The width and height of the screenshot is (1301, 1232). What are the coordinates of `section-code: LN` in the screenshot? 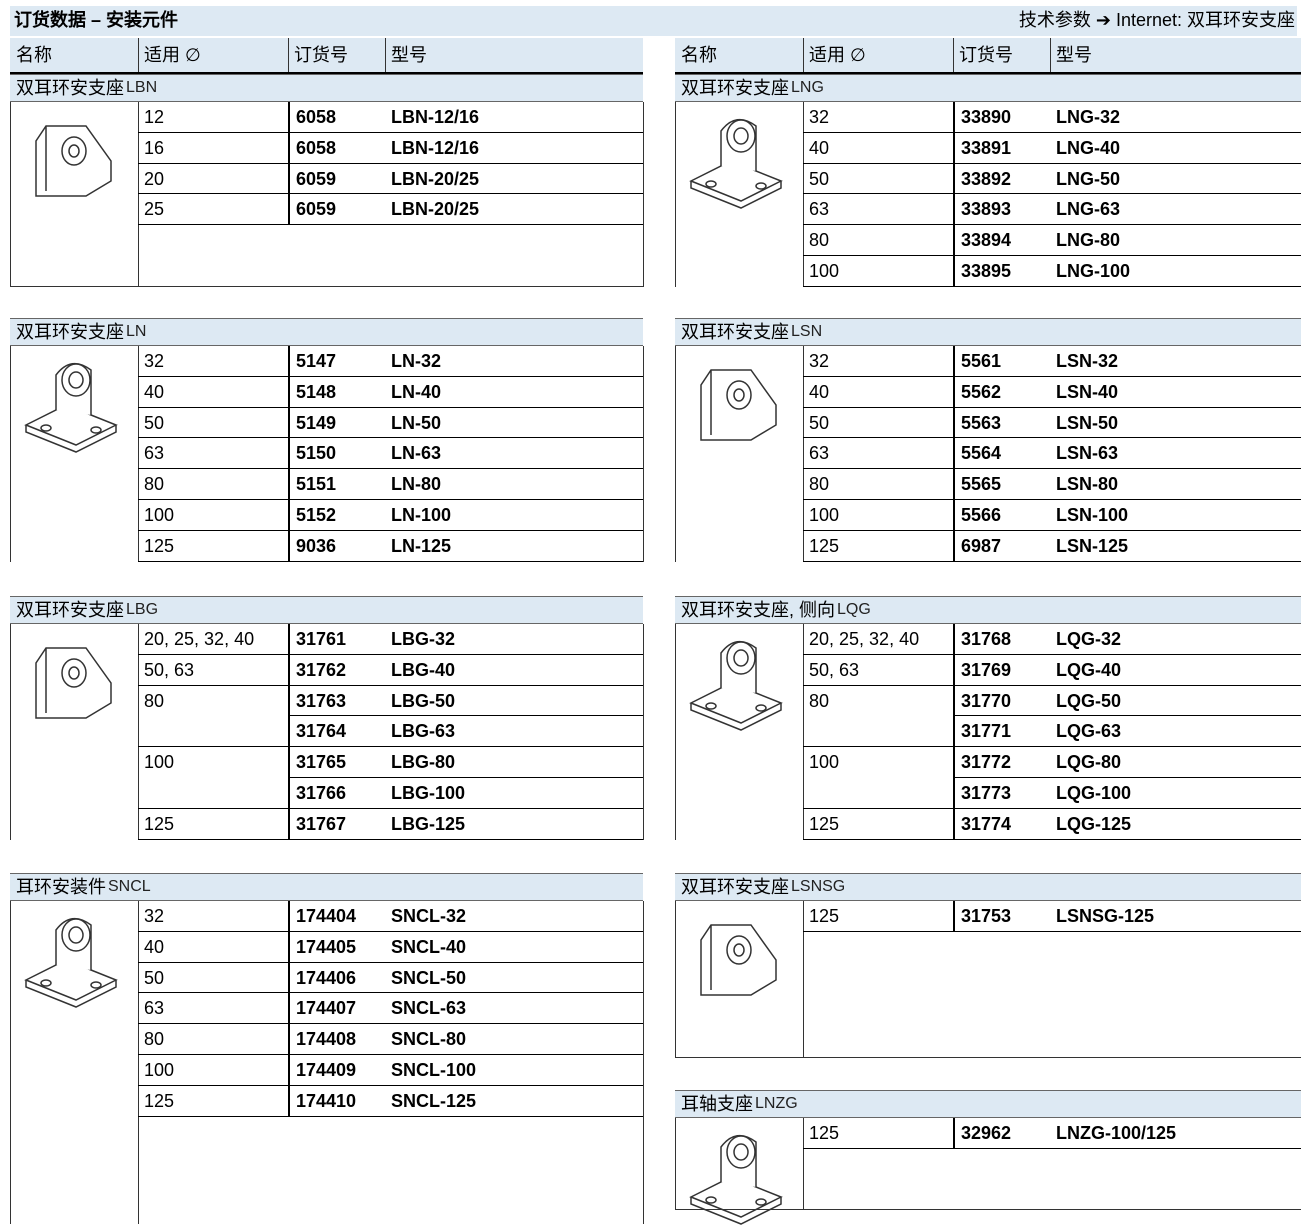 It's located at (136, 331).